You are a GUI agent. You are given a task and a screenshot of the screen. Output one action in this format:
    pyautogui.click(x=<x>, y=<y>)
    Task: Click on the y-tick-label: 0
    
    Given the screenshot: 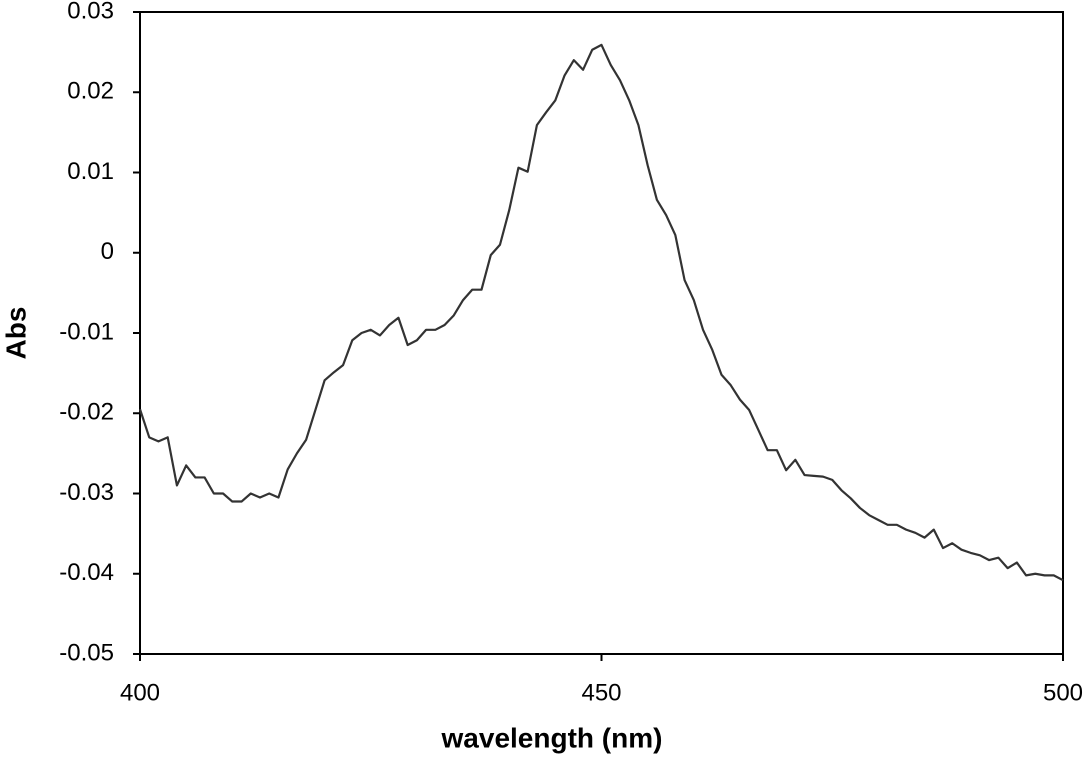 What is the action you would take?
    pyautogui.click(x=107, y=251)
    